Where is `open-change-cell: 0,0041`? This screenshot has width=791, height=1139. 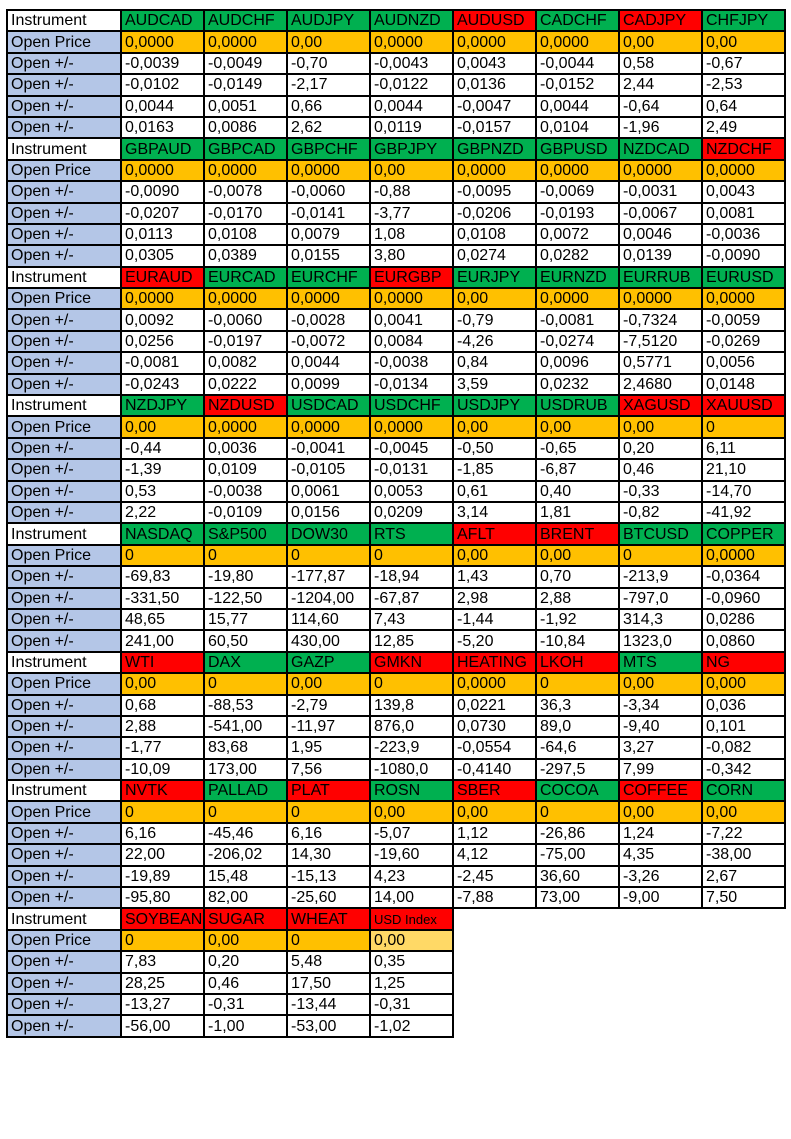 open-change-cell: 0,0041 is located at coordinates (411, 320).